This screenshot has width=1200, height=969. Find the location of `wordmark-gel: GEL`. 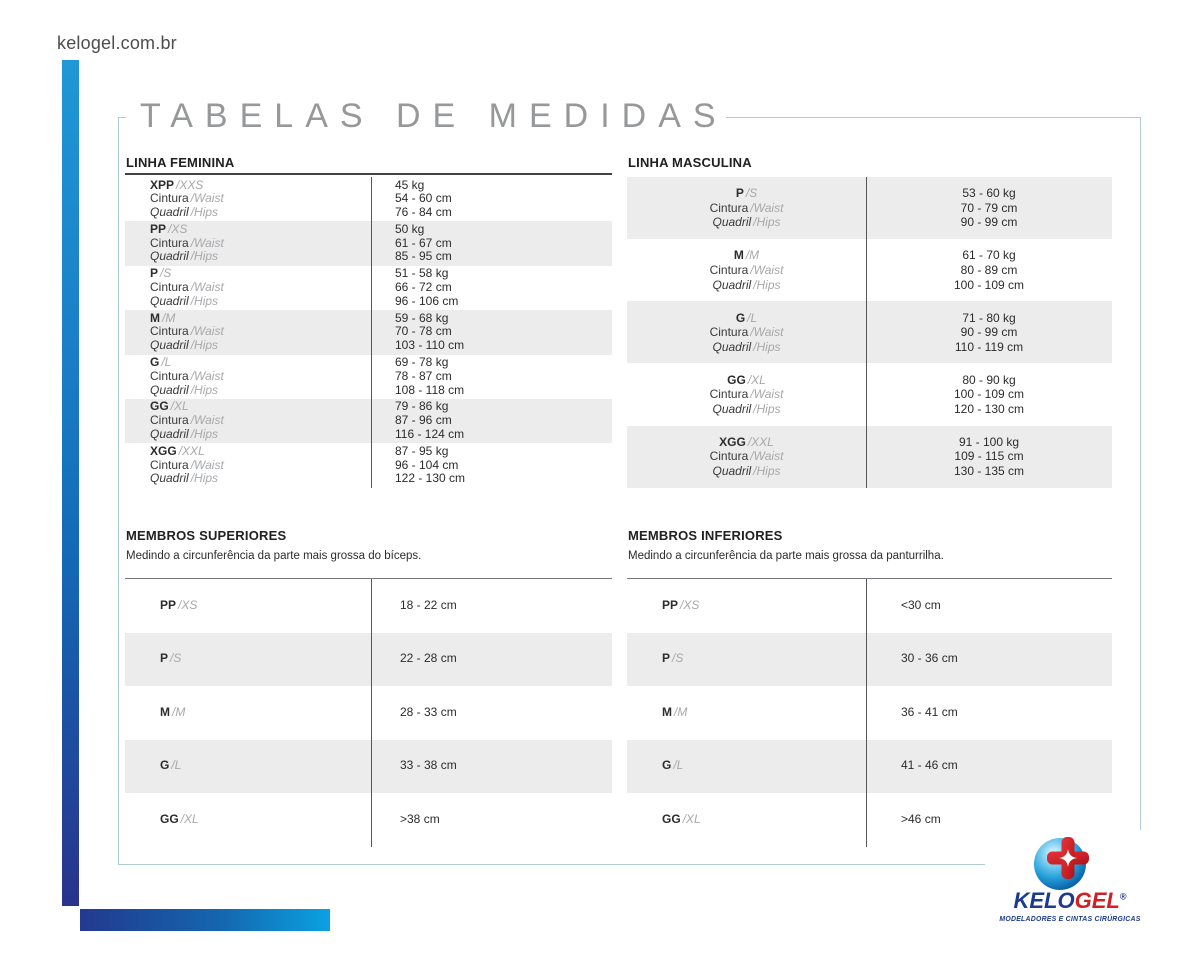

wordmark-gel: GEL is located at coordinates (1097, 900).